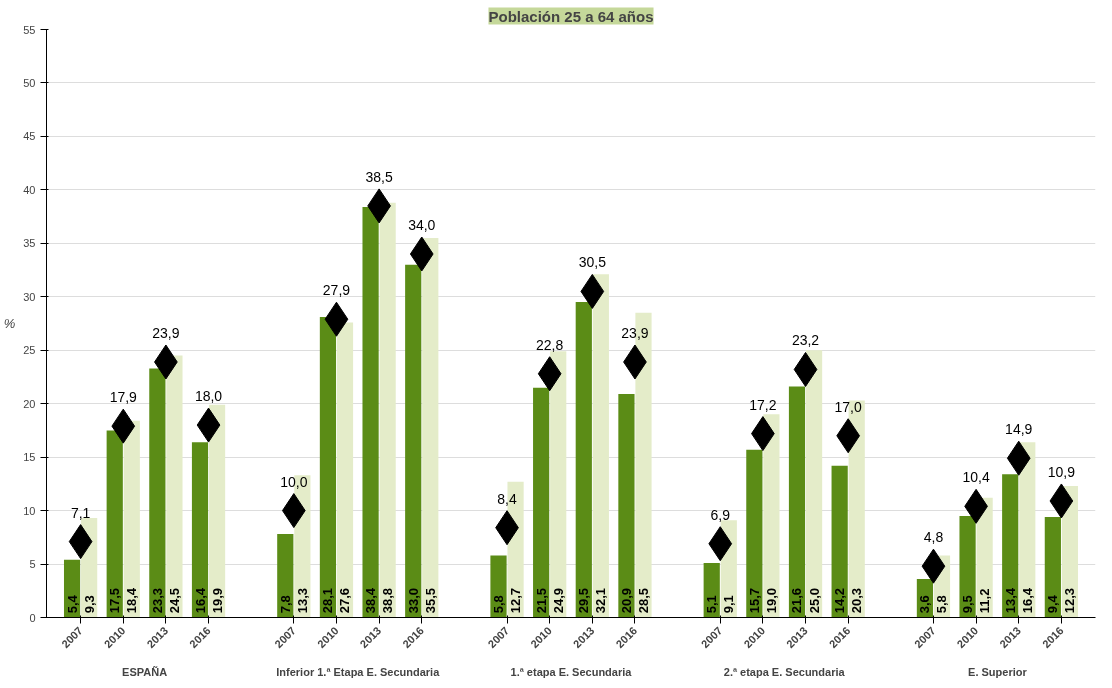  I want to click on y-tick-label: 30, so click(29, 296).